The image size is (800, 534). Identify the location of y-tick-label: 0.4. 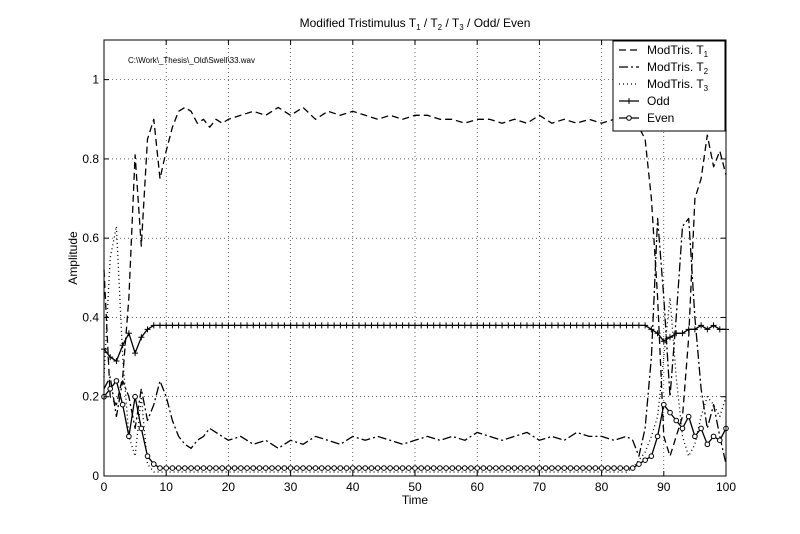
(90, 317).